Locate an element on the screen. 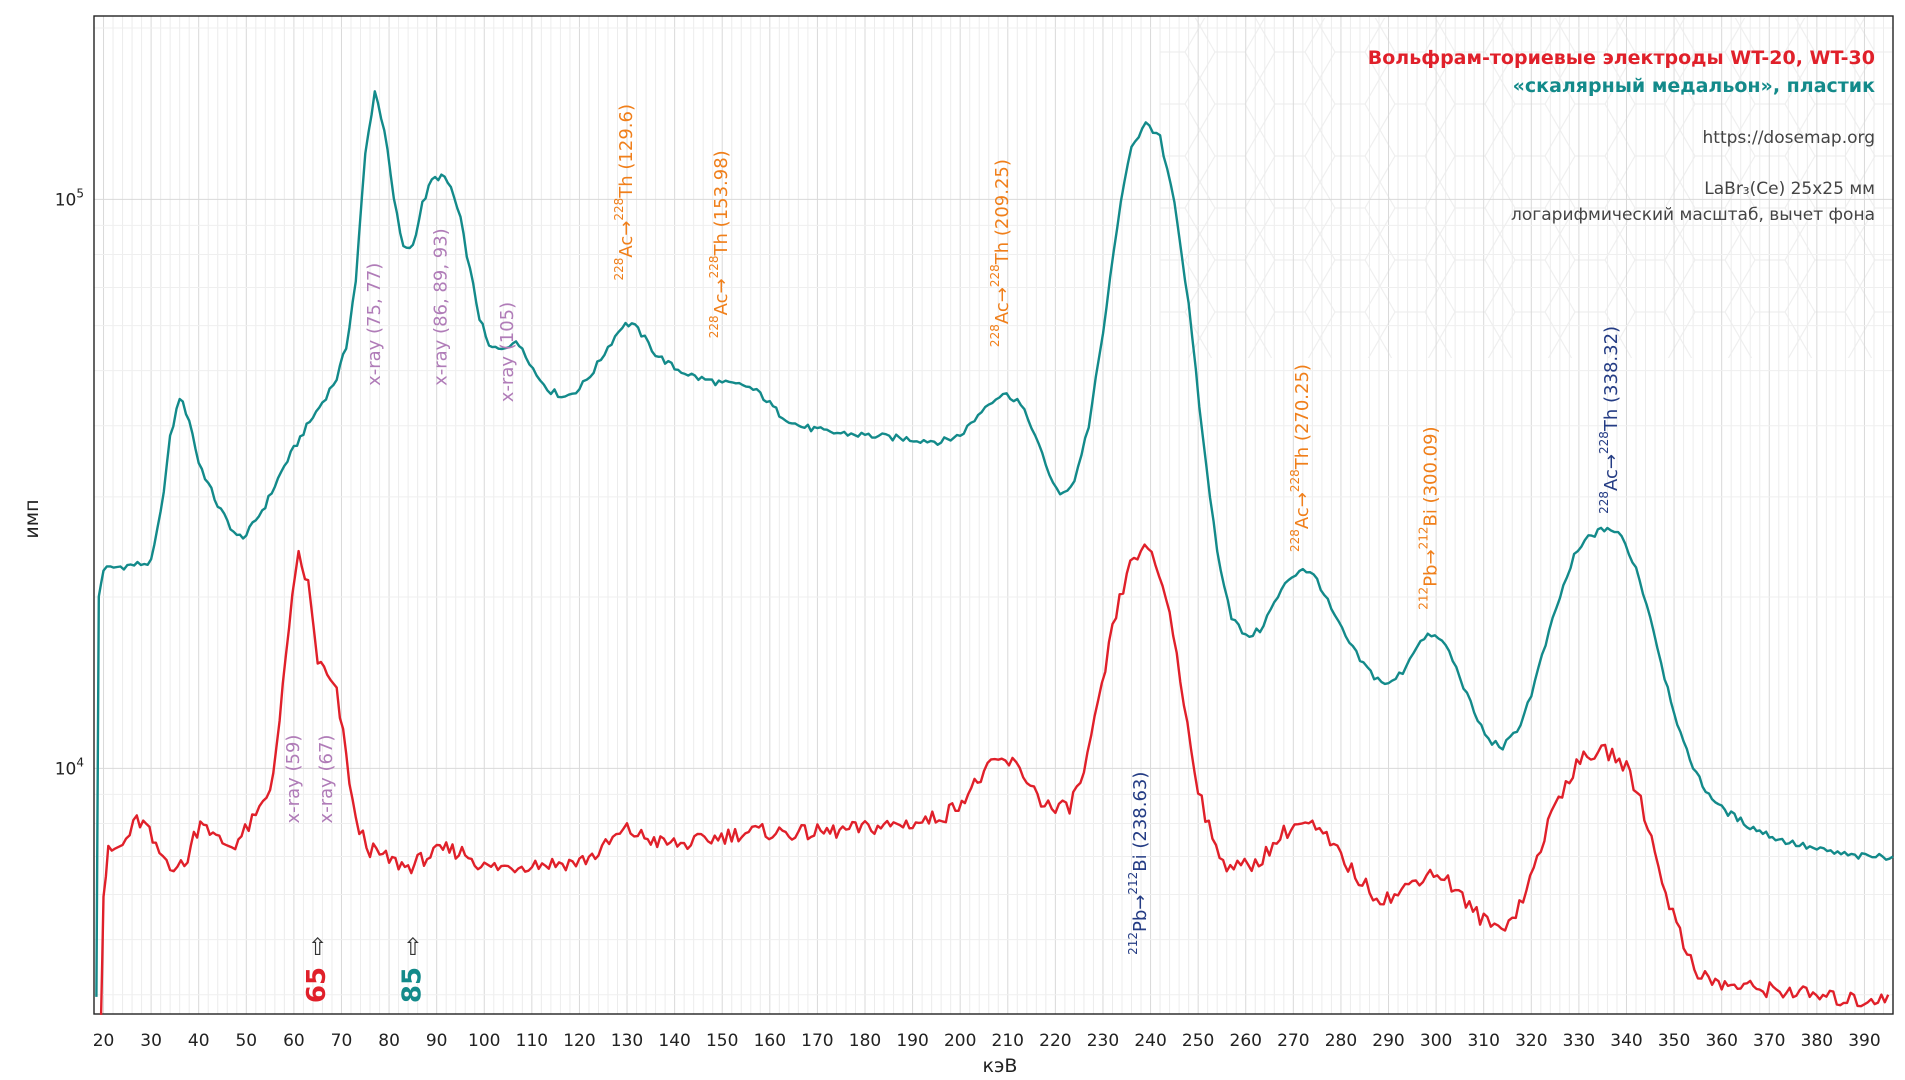 This screenshot has height=1080, width=1905. x-tick-label: 250 is located at coordinates (1198, 1041).